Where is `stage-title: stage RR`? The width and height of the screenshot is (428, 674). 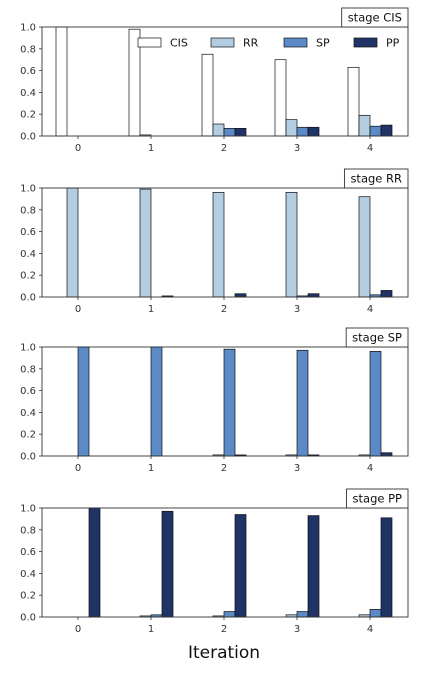 stage-title: stage RR is located at coordinates (376, 178).